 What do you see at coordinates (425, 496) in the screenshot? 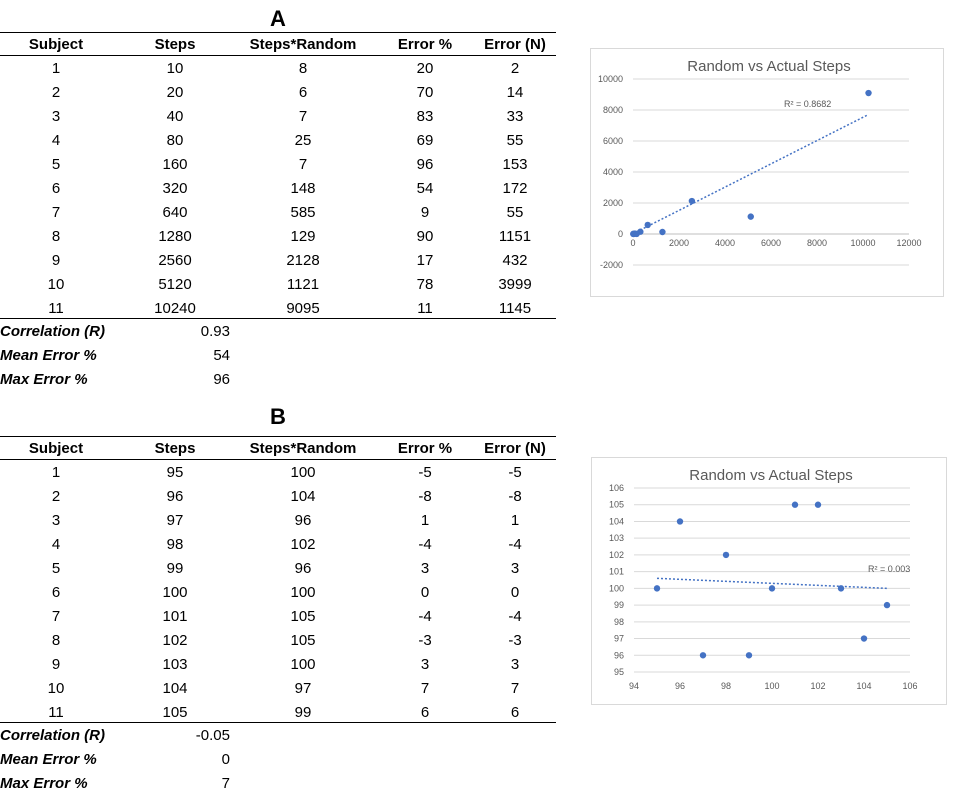
I see `cell-error-pct: -8` at bounding box center [425, 496].